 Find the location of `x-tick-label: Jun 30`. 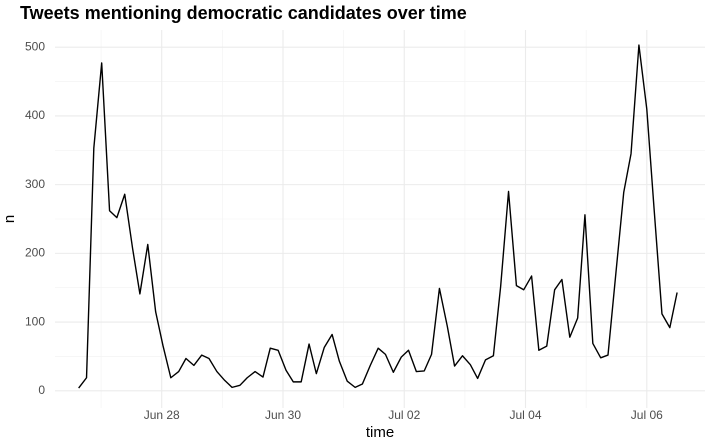

x-tick-label: Jun 30 is located at coordinates (283, 415).